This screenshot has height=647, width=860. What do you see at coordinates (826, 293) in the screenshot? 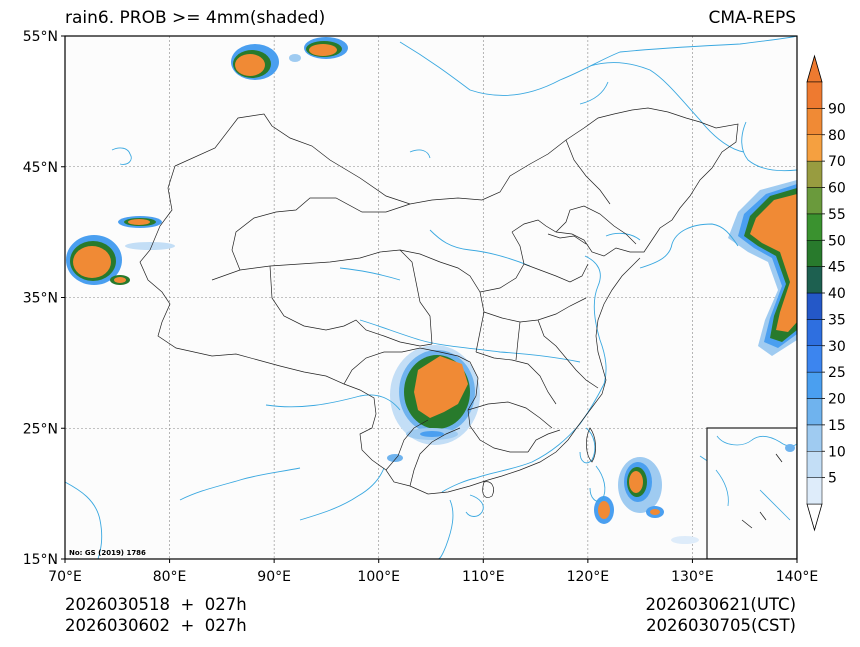
I see `colorbar: 5 10 15 20 25 30 35 40 45 50 55 60 70 80 90` at bounding box center [826, 293].